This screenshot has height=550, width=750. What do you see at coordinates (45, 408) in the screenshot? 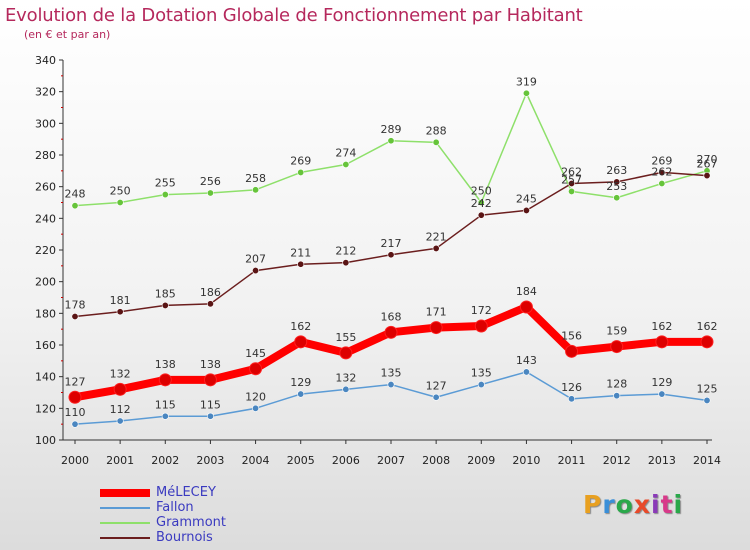
I see `y-tick-label: 120` at bounding box center [45, 408].